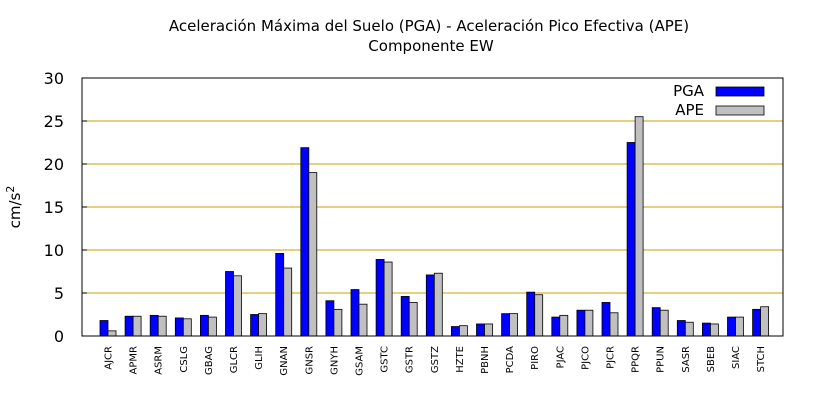 The image size is (820, 400). What do you see at coordinates (740, 110) in the screenshot?
I see `legend-swatch-ape` at bounding box center [740, 110].